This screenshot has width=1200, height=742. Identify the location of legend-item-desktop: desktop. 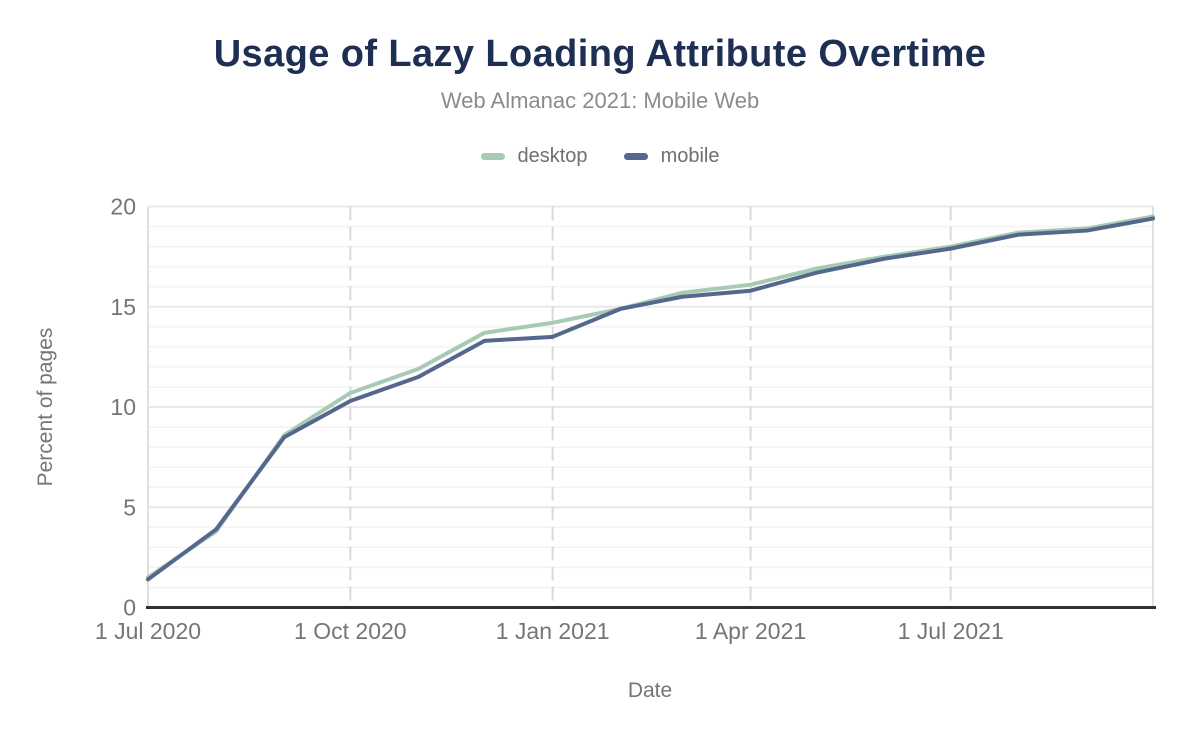
(534, 156).